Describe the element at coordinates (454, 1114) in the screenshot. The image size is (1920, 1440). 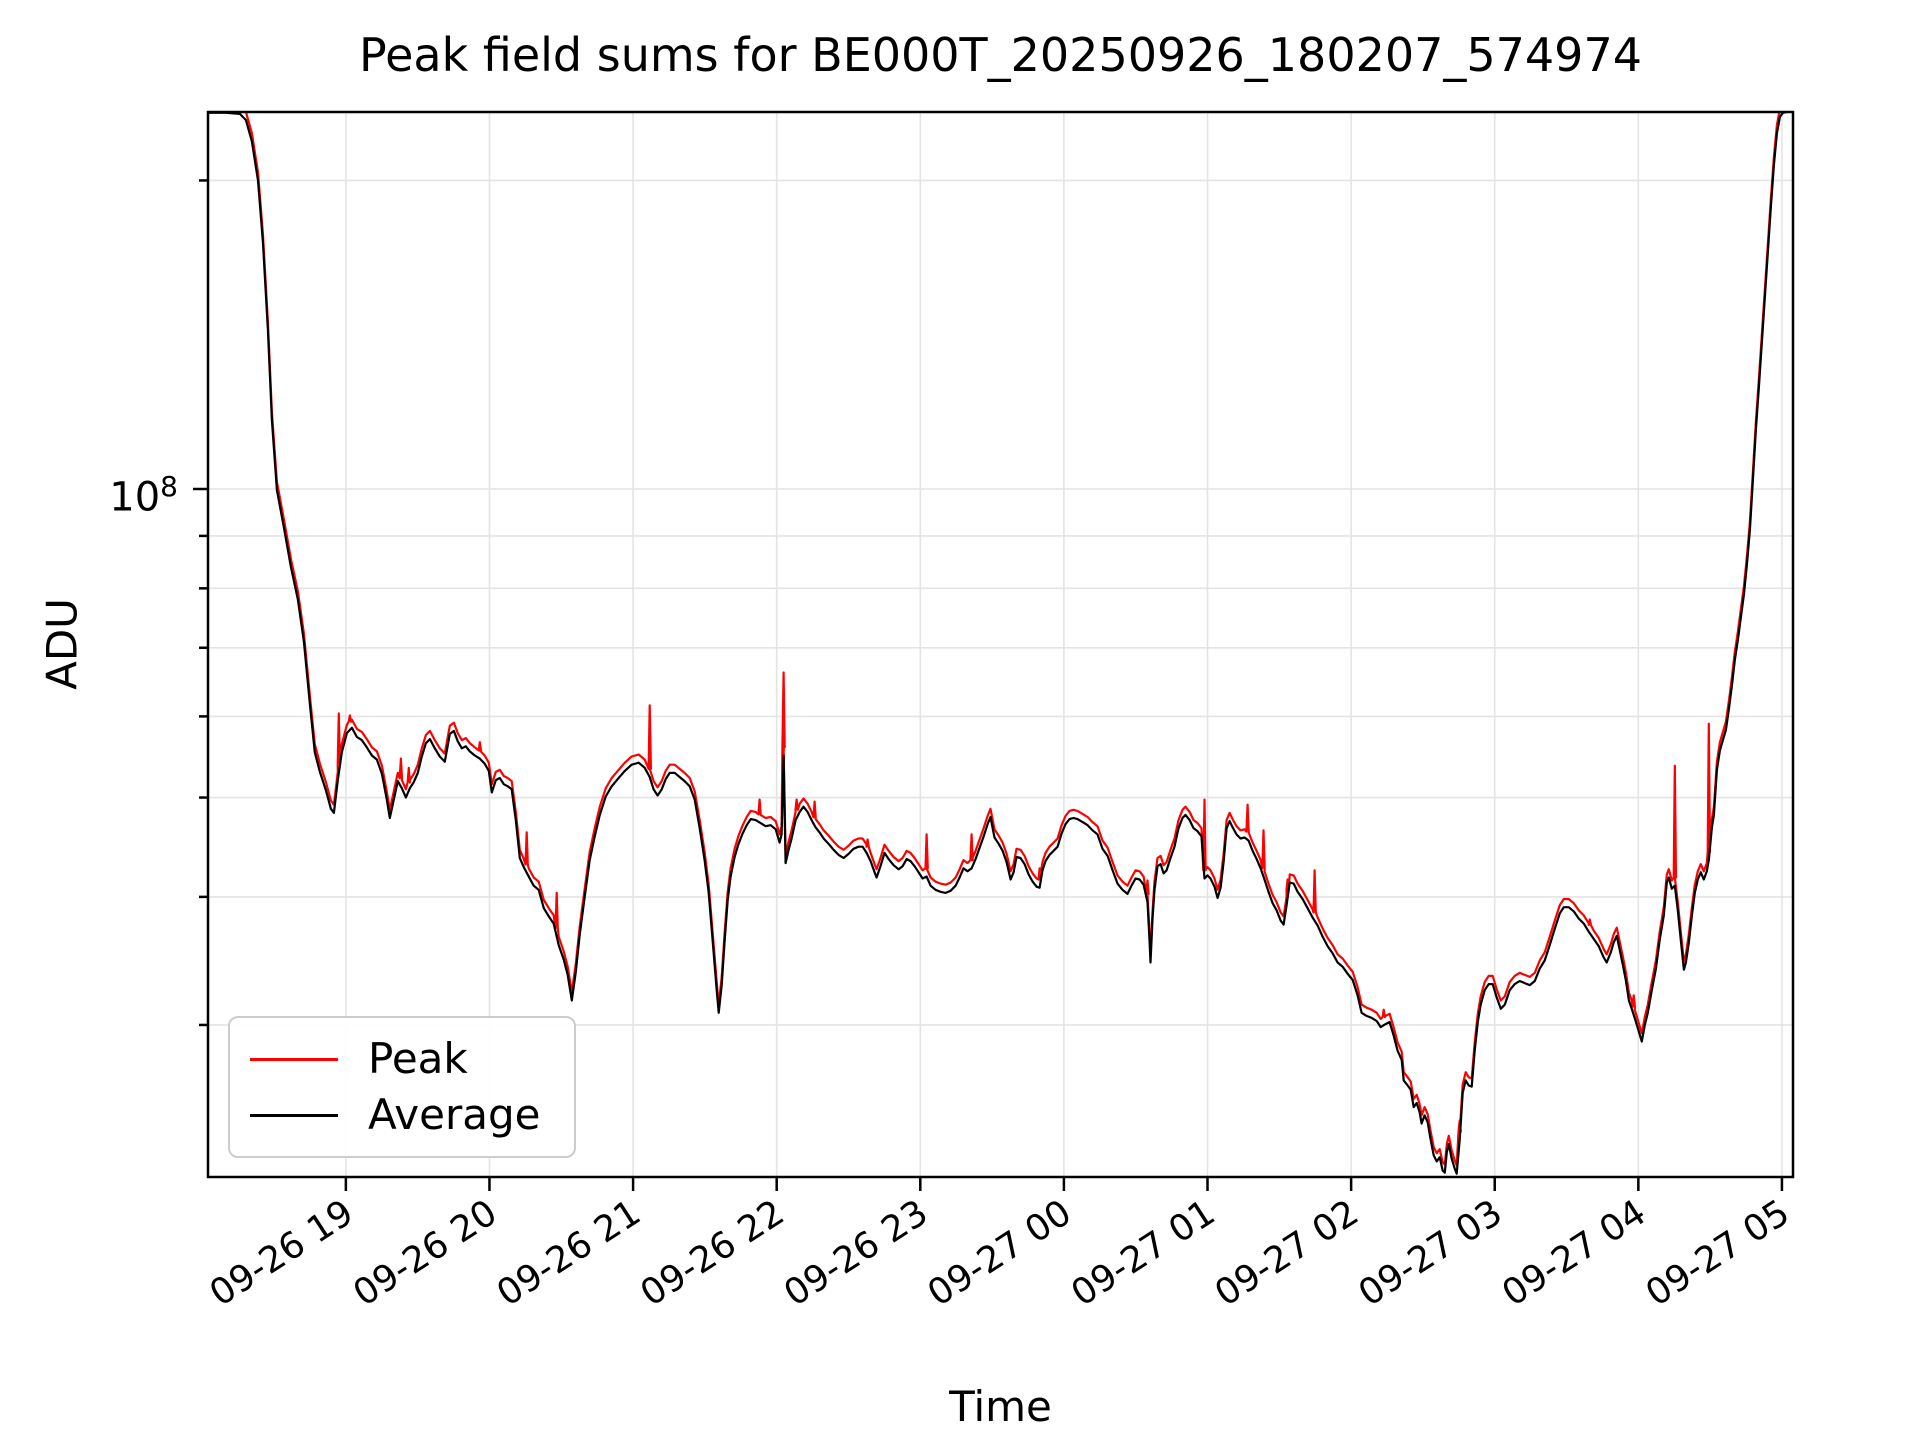
I see `legend-label-average: Average` at that location.